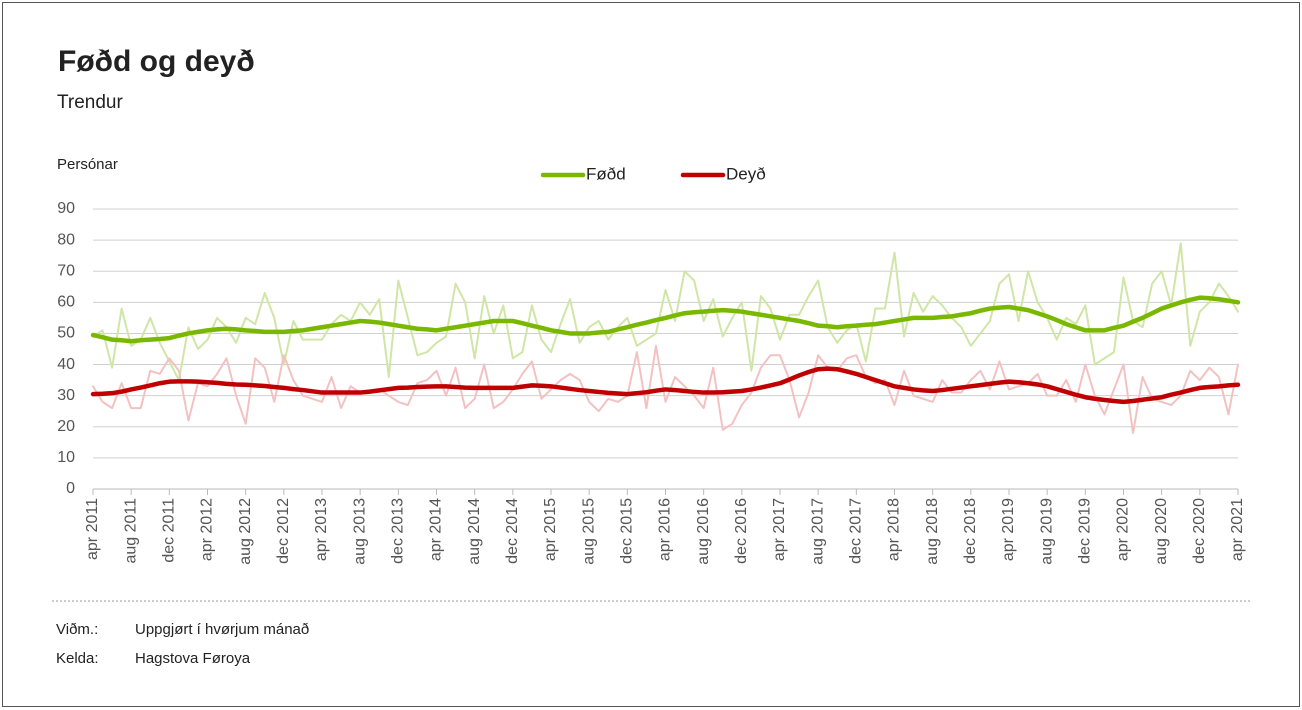 The height and width of the screenshot is (710, 1302). I want to click on note-text: Uppgjørt í hvørjum mánað, so click(222, 629).